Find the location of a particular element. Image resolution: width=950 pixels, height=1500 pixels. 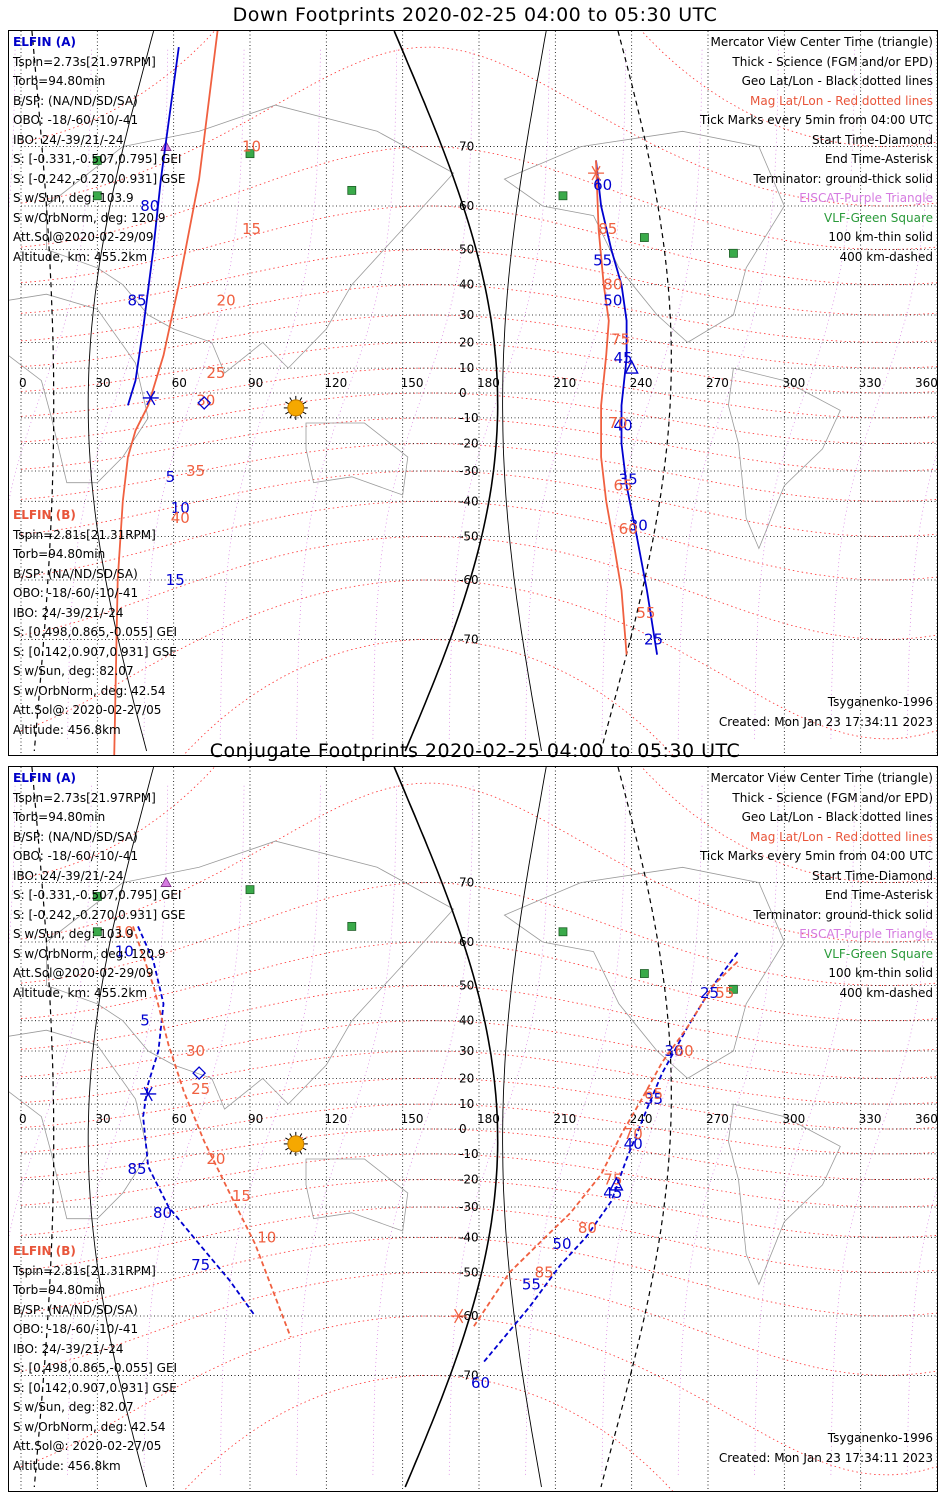

elfin-b-line: S: [0.142,0.907,0.931] GSE is located at coordinates (95, 1387).